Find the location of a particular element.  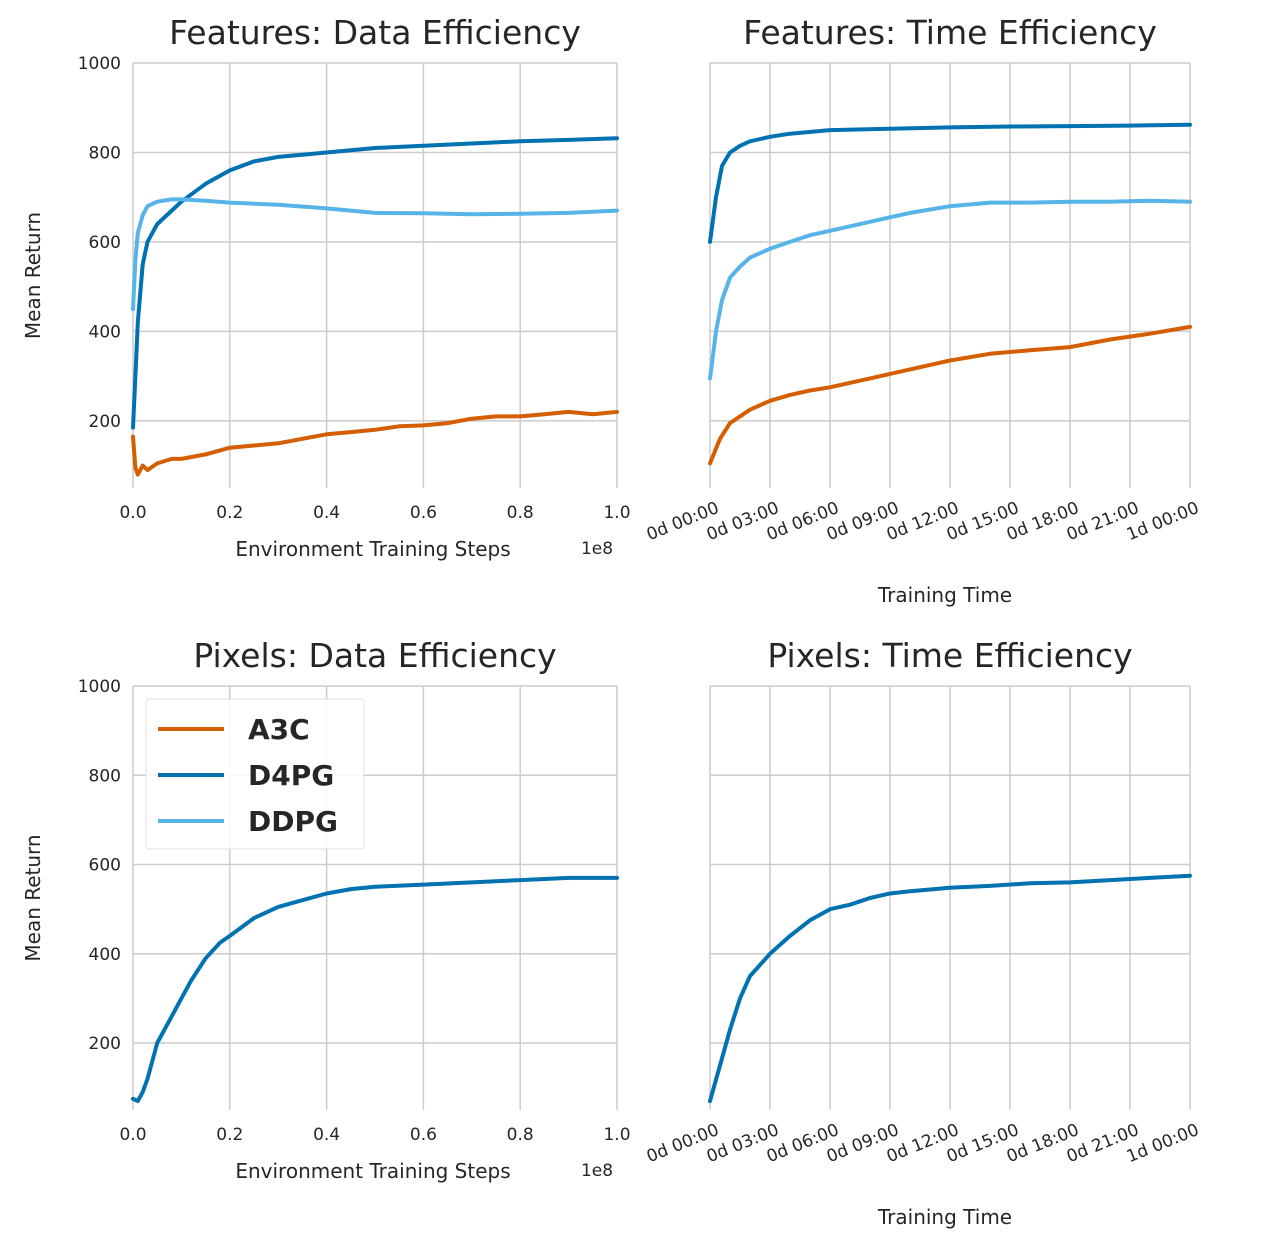

legend: A3C D4PG DDPG is located at coordinates (255, 774).